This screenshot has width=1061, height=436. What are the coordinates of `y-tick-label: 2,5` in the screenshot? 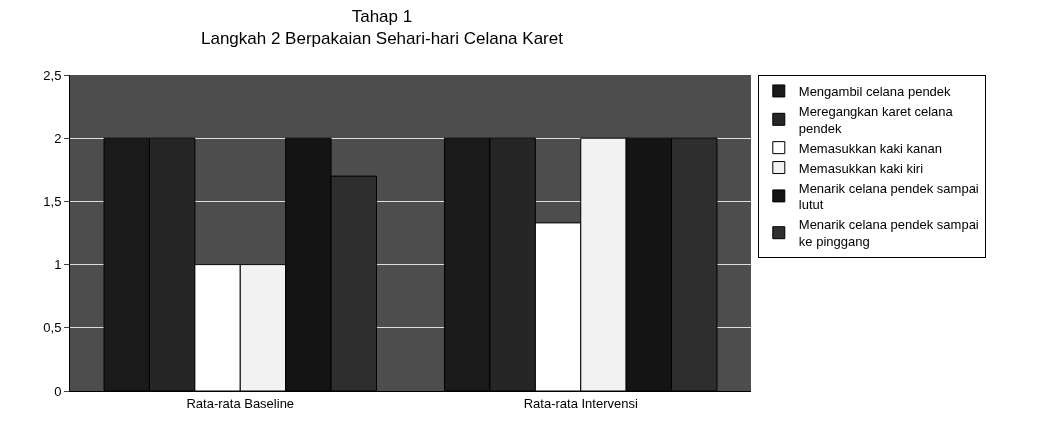 It's located at (52, 75).